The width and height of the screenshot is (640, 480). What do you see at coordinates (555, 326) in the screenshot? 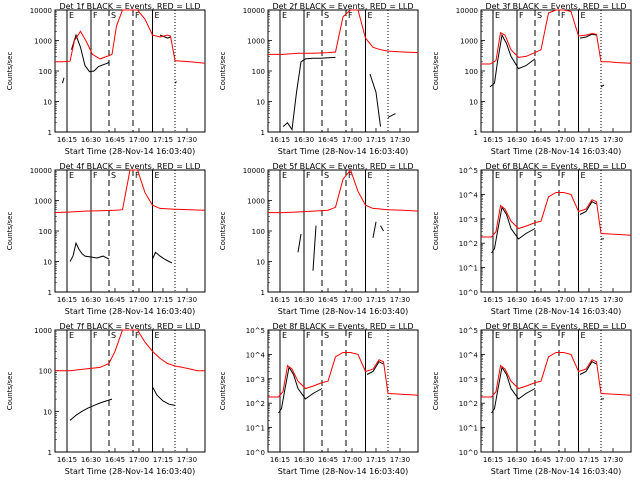
I see `chart-title: Det 9f BLACK = Events, RED = LLD` at bounding box center [555, 326].